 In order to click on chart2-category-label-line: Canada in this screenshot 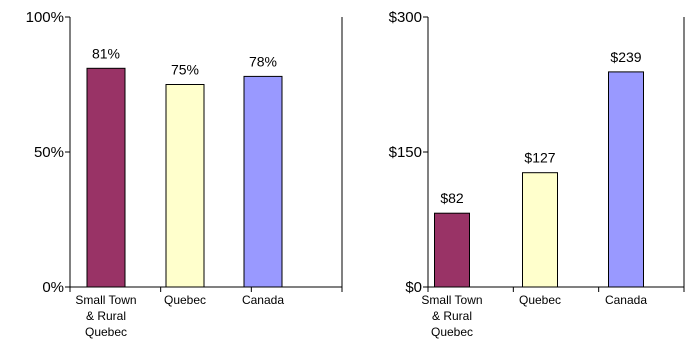, I will do `click(626, 300)`.